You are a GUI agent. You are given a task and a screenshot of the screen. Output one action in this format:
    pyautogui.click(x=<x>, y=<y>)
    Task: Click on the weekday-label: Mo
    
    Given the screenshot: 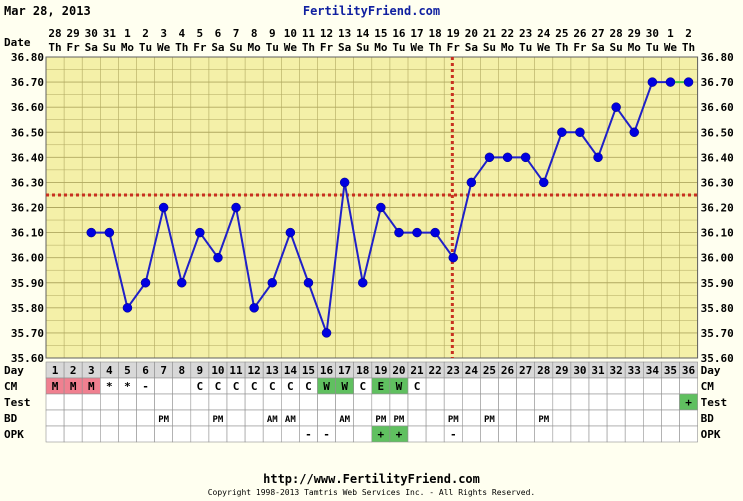 What is the action you would take?
    pyautogui.click(x=508, y=47)
    